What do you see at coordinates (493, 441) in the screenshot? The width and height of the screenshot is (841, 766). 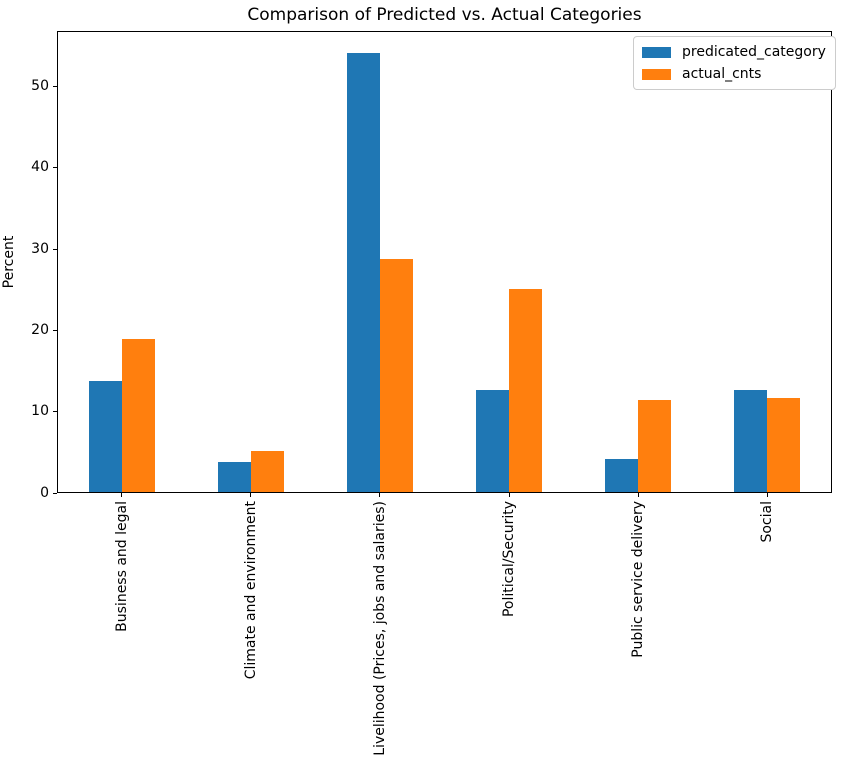 I see `bar-predicated-category-political-security` at bounding box center [493, 441].